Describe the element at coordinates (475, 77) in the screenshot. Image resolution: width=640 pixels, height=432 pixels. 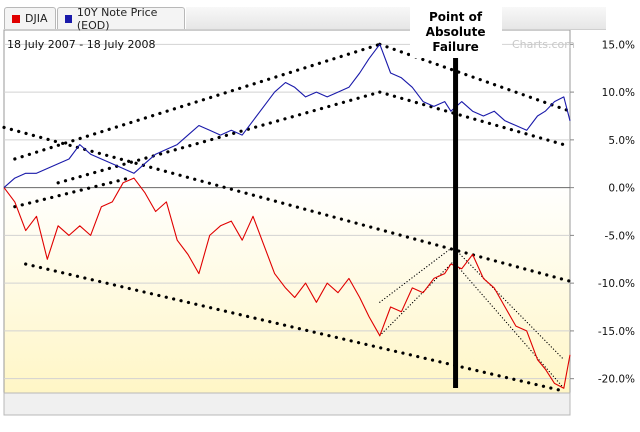
I see `trendline-tnx-upper-falling` at that location.